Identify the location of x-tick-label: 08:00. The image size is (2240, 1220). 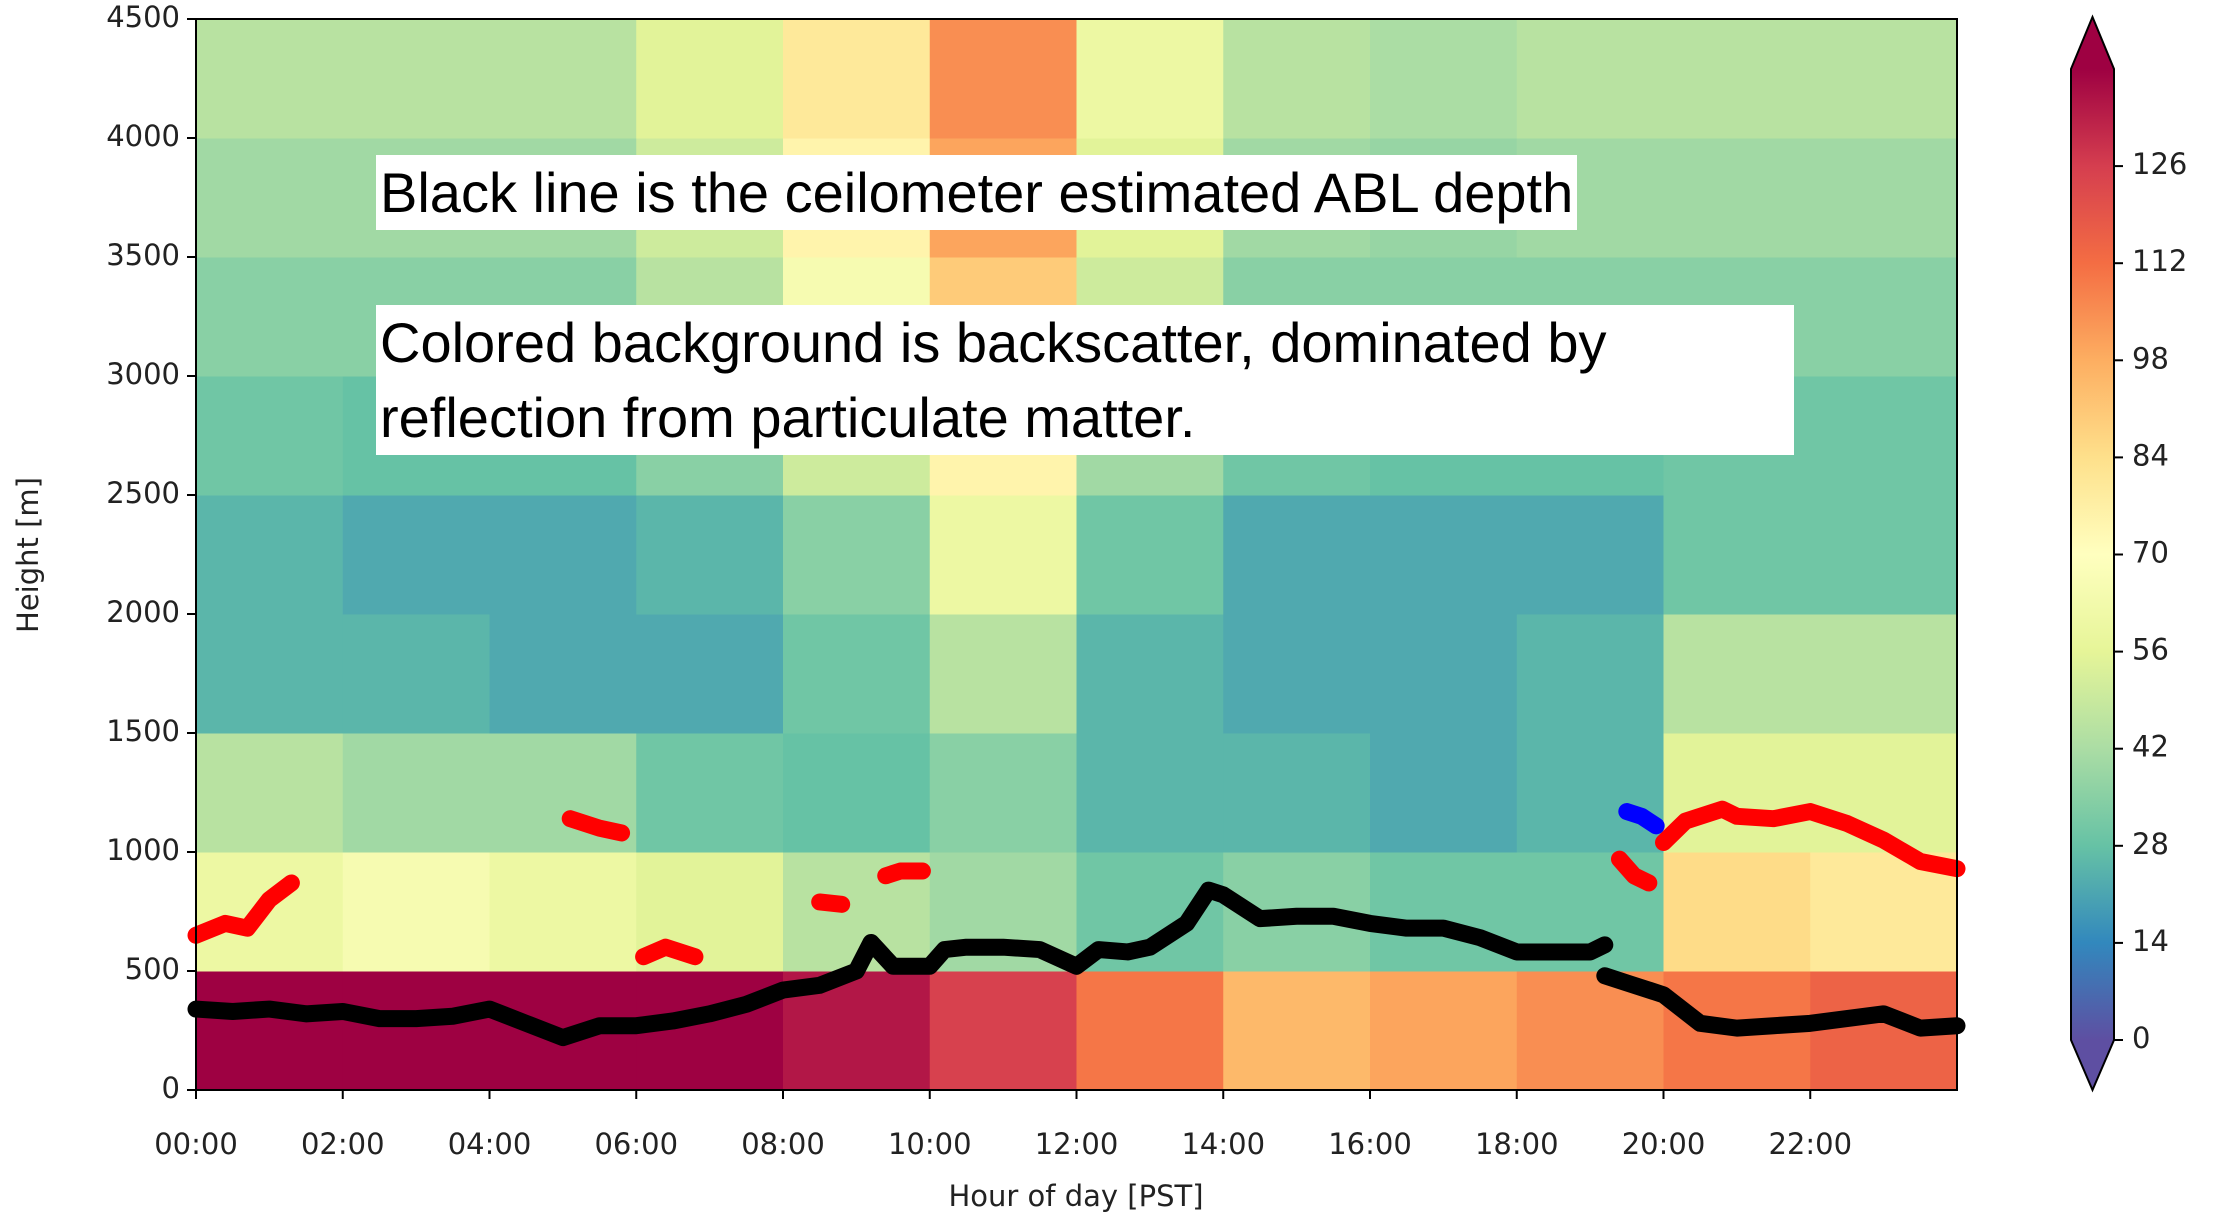
(783, 1144).